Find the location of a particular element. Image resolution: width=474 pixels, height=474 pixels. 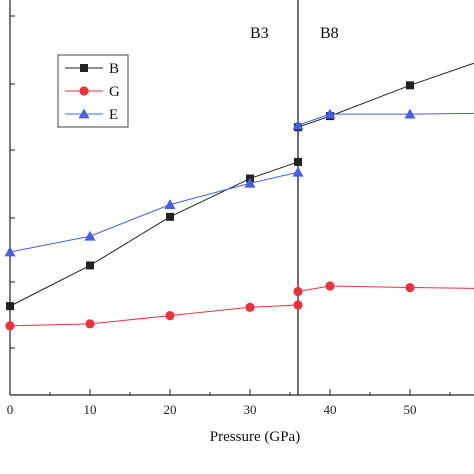

legend-marker-E is located at coordinates (84, 113).